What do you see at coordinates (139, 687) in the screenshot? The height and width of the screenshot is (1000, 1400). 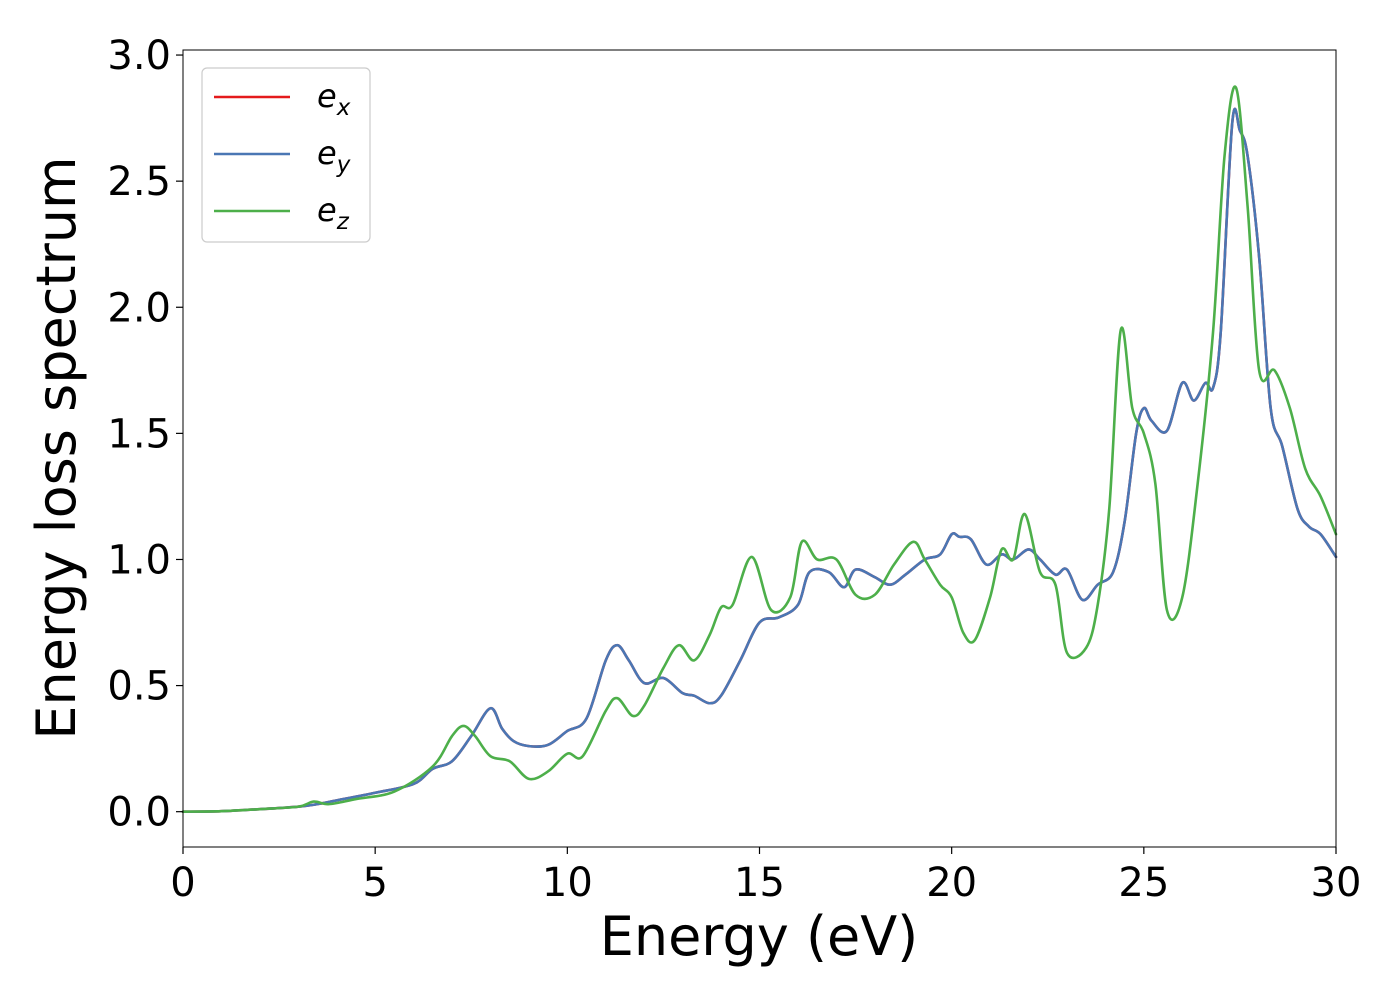 I see `y-tick-label: 0.5` at bounding box center [139, 687].